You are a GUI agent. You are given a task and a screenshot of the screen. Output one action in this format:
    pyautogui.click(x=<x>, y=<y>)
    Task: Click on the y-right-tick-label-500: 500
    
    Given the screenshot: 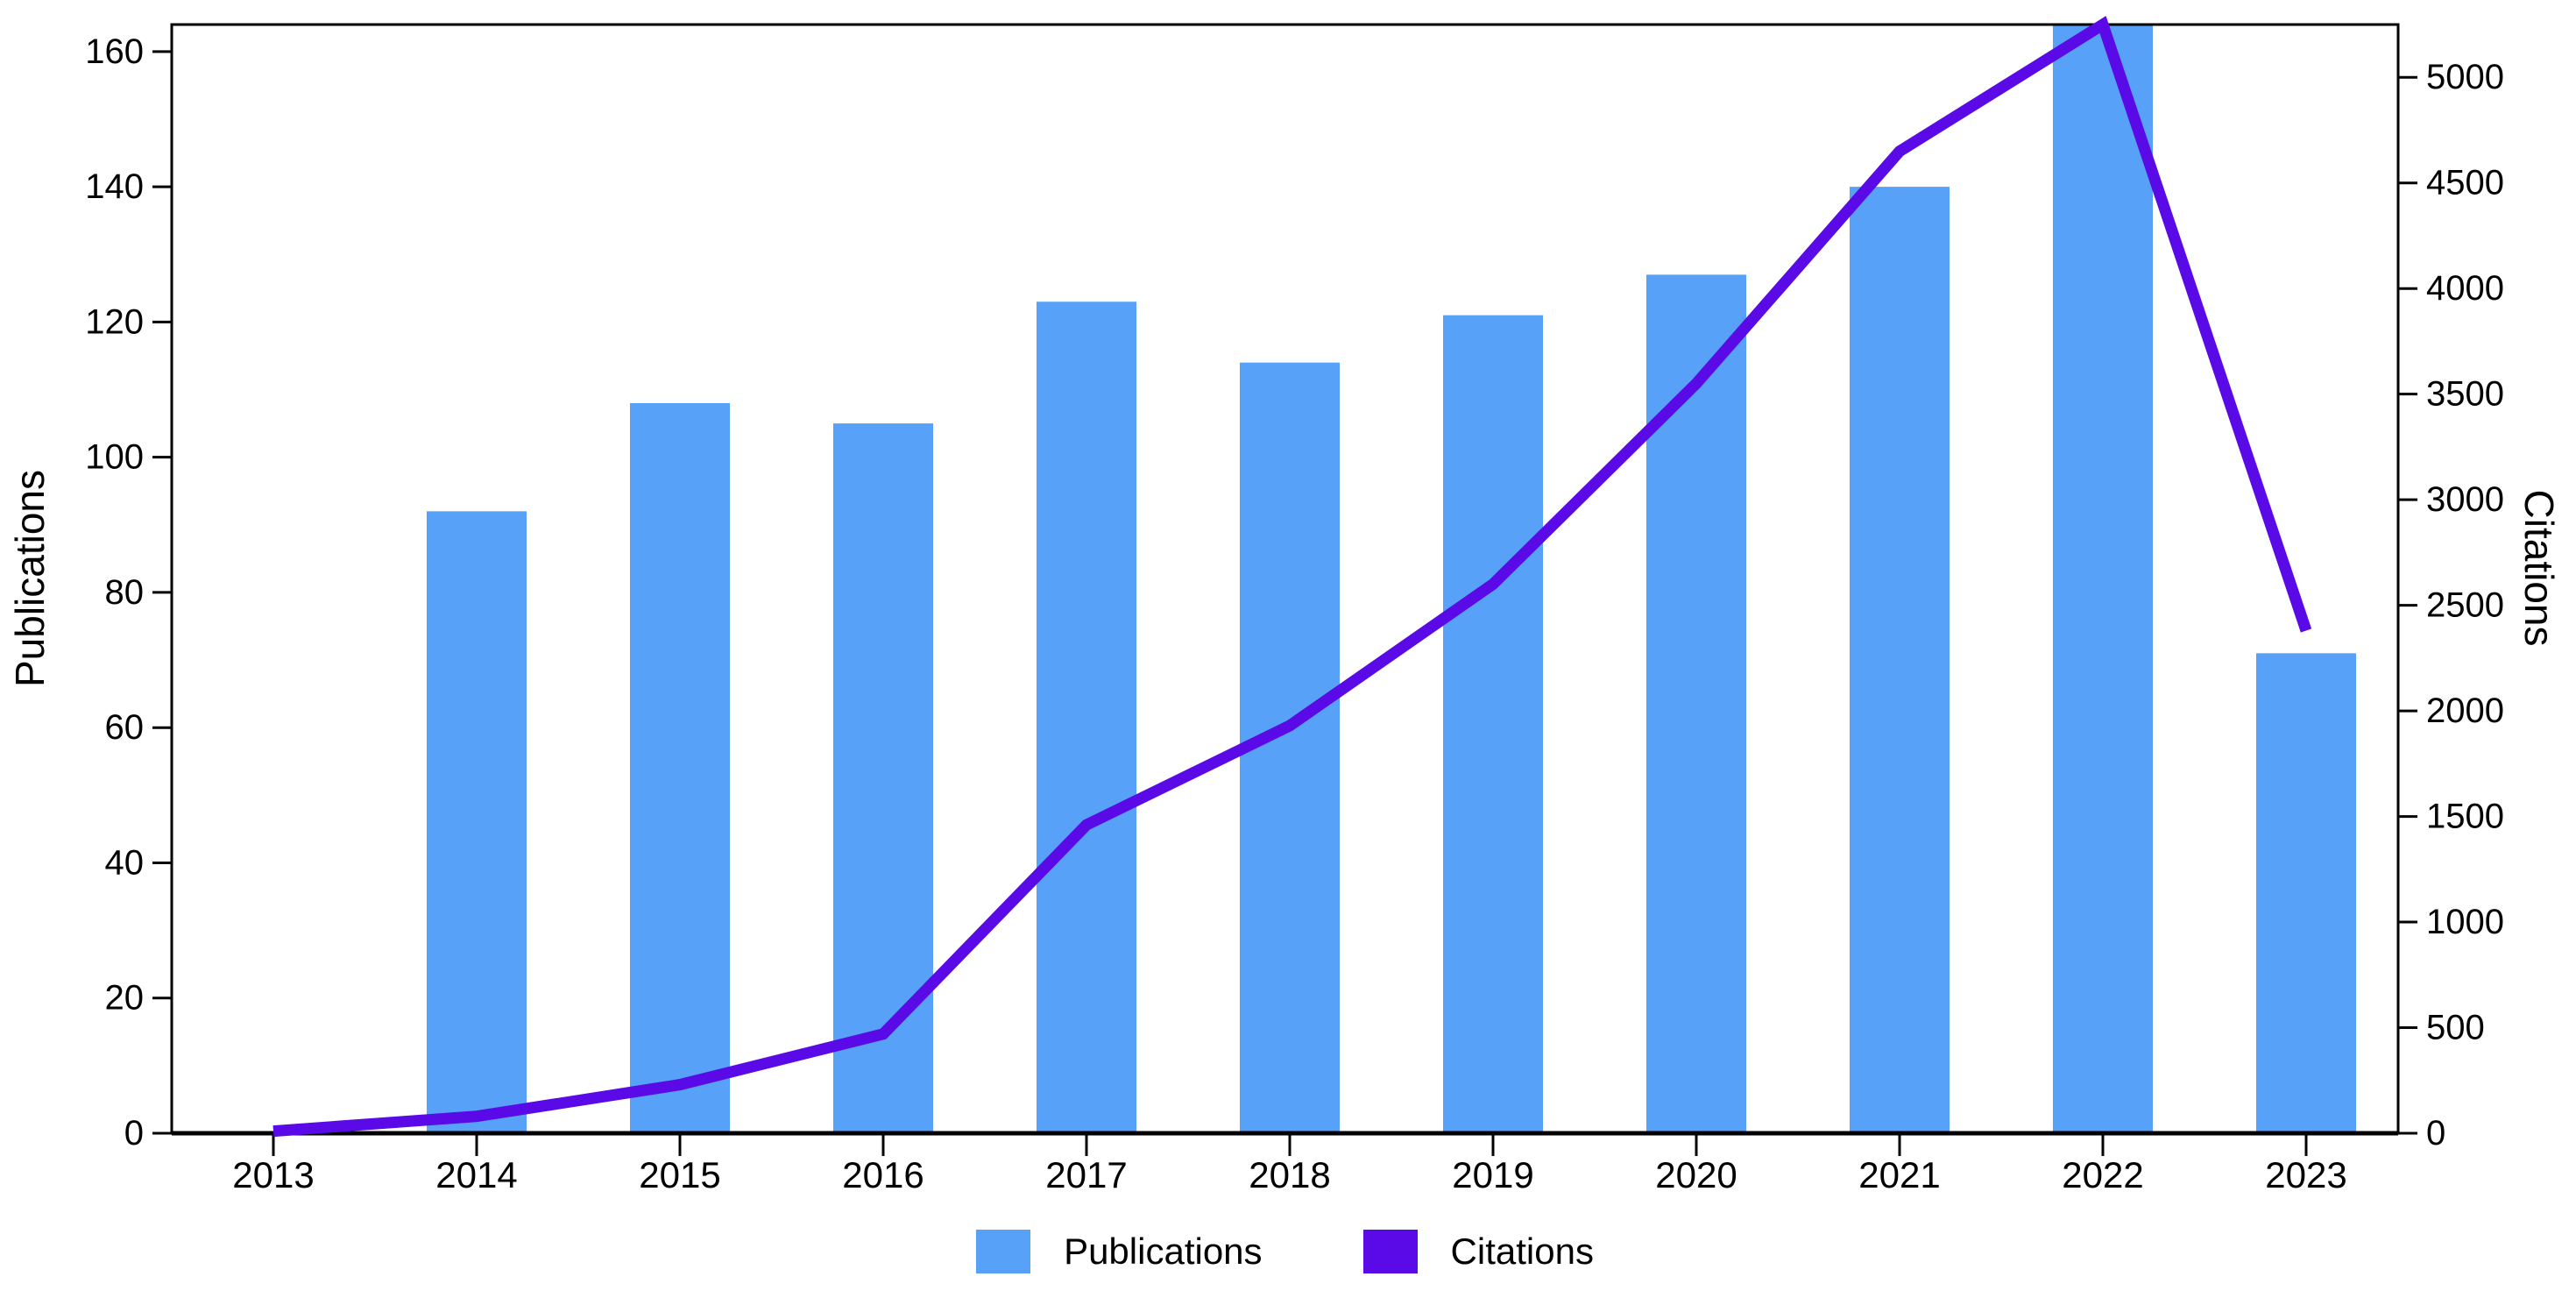 What is the action you would take?
    pyautogui.click(x=2455, y=1028)
    